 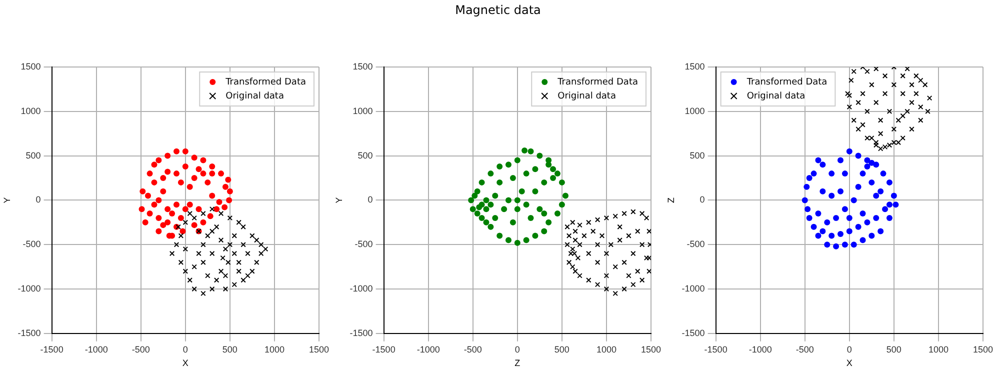 I want to click on x-tick-label: 1000, so click(x=606, y=349).